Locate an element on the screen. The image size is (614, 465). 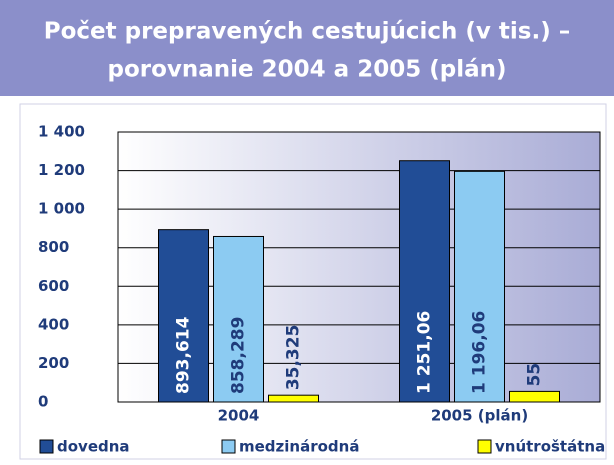
y-tick-label: 600 is located at coordinates (53, 286).